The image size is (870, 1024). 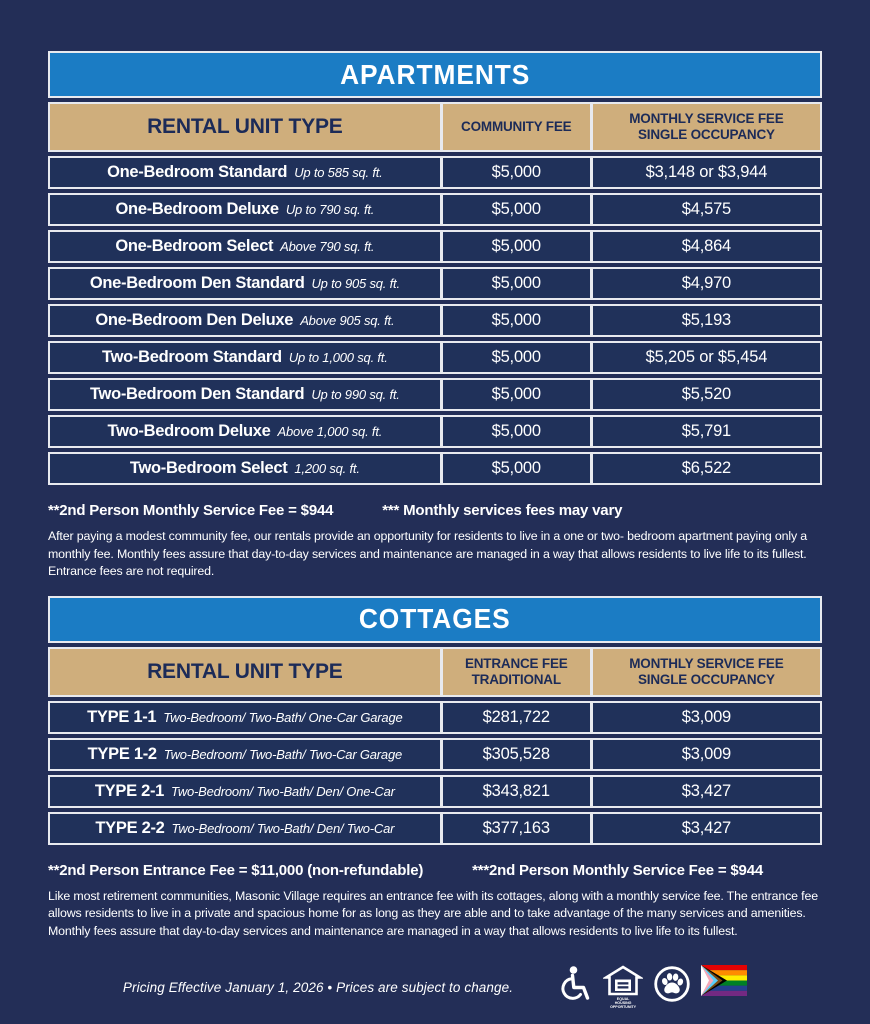 I want to click on unit-name: Two-Bedroom Select, so click(x=208, y=468).